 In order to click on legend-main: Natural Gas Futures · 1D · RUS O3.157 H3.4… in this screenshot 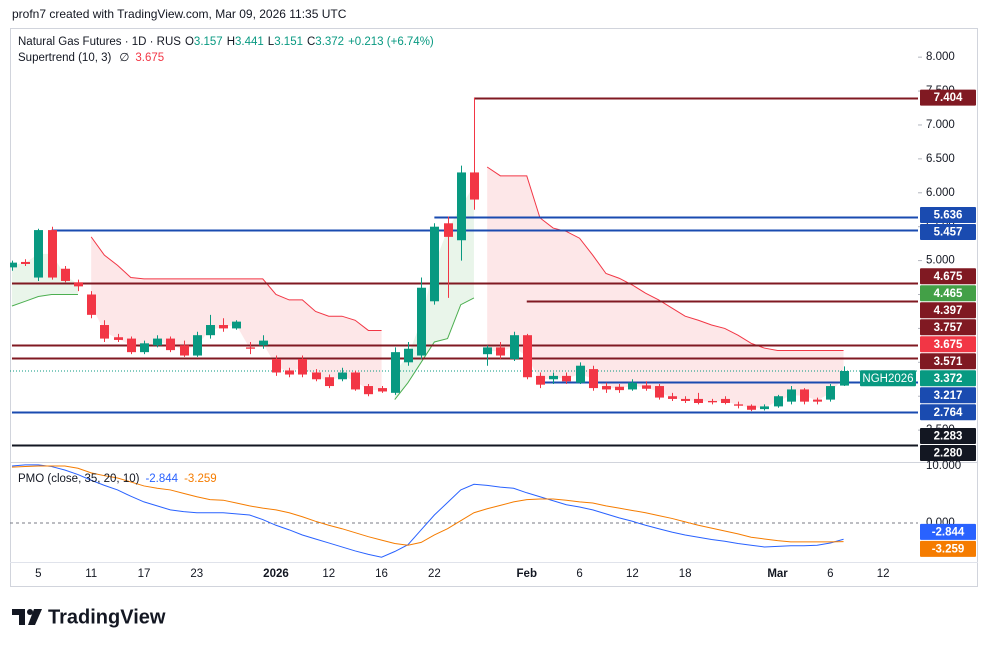, I will do `click(226, 42)`.